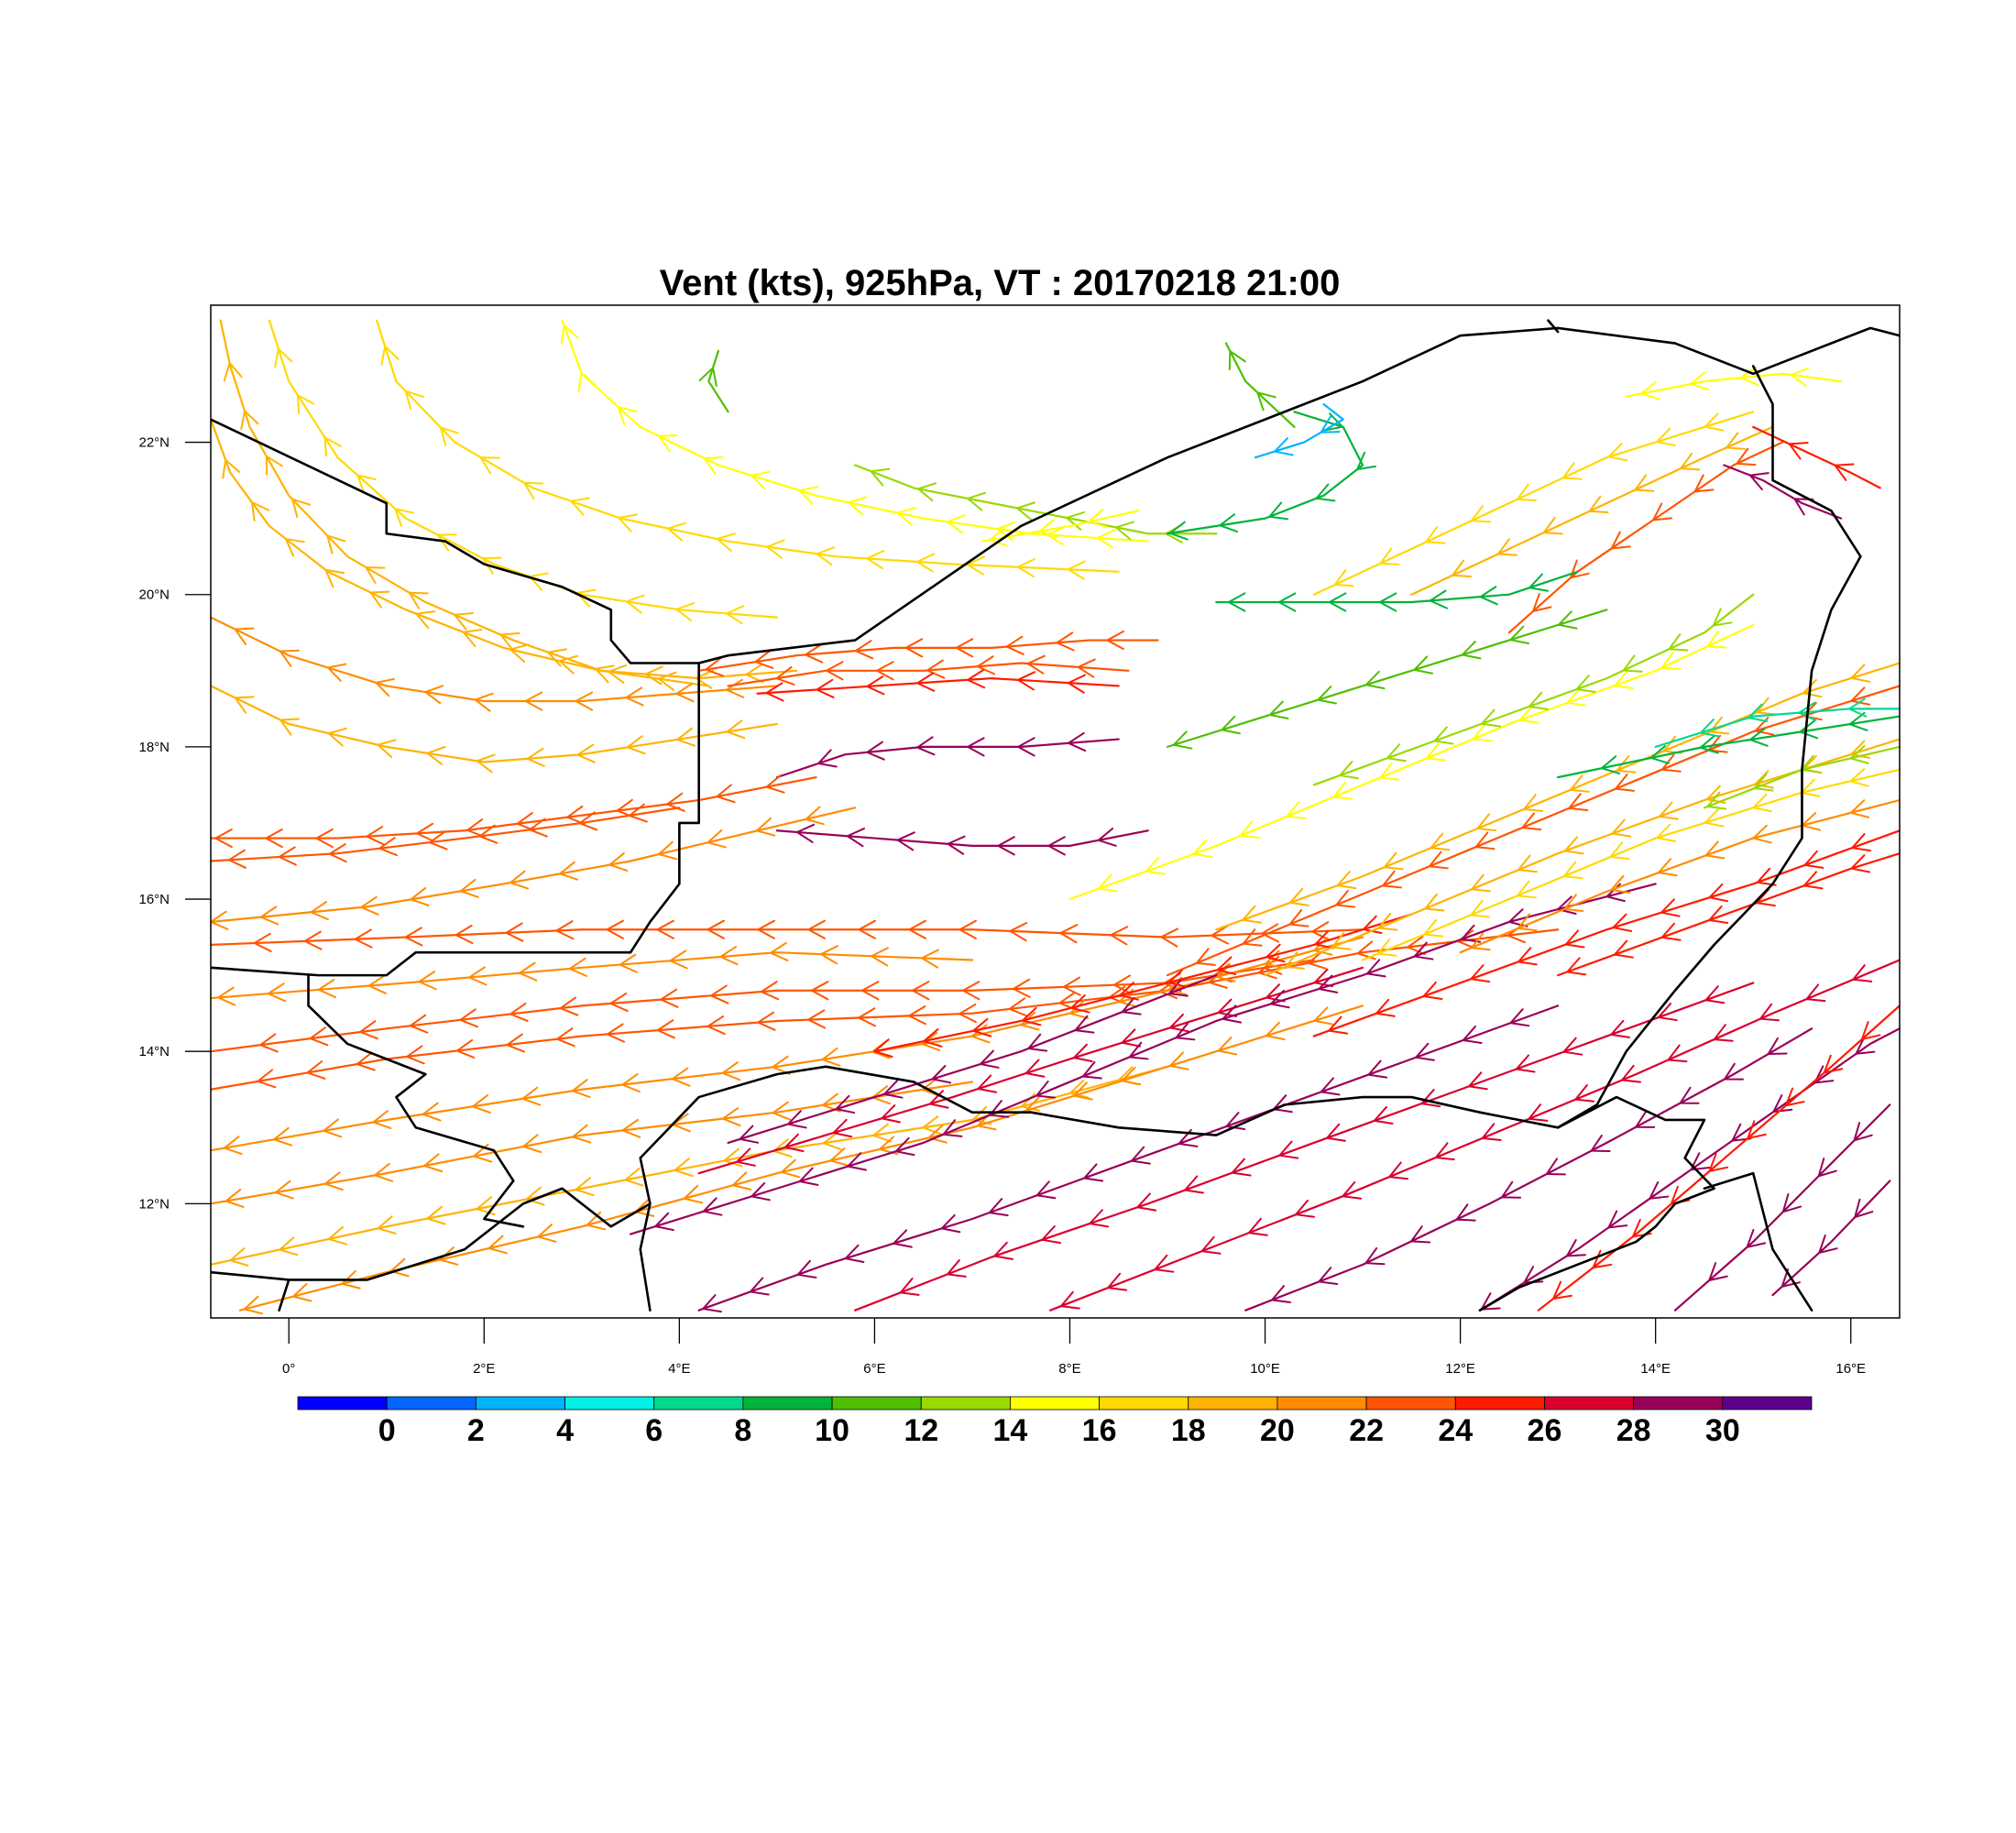 This screenshot has width=2016, height=1833. I want to click on colorbar-label: 22, so click(1366, 1430).